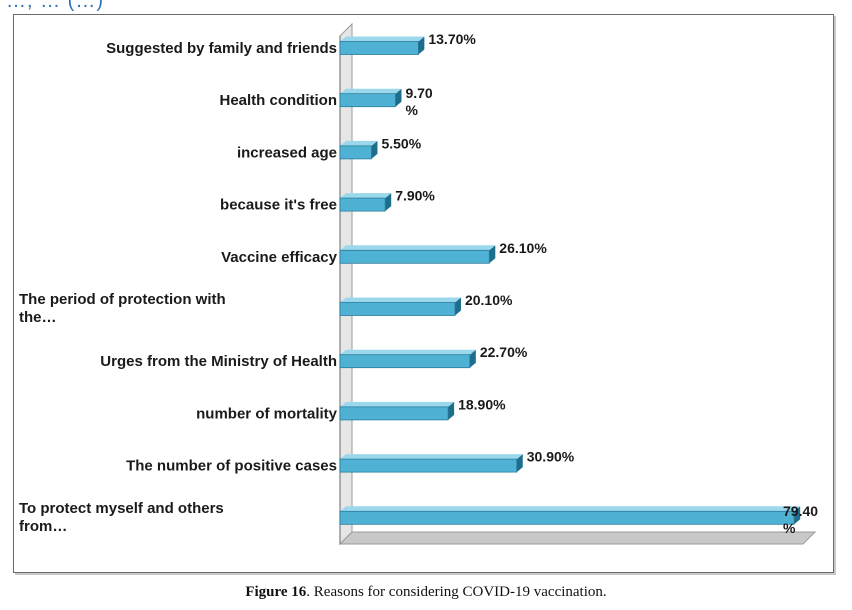  What do you see at coordinates (452, 39) in the screenshot?
I see `value-label: 13.70%` at bounding box center [452, 39].